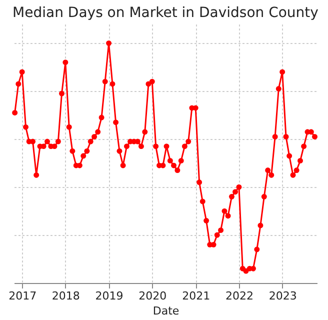  I want to click on x-tick-label: 2022, so click(239, 296).